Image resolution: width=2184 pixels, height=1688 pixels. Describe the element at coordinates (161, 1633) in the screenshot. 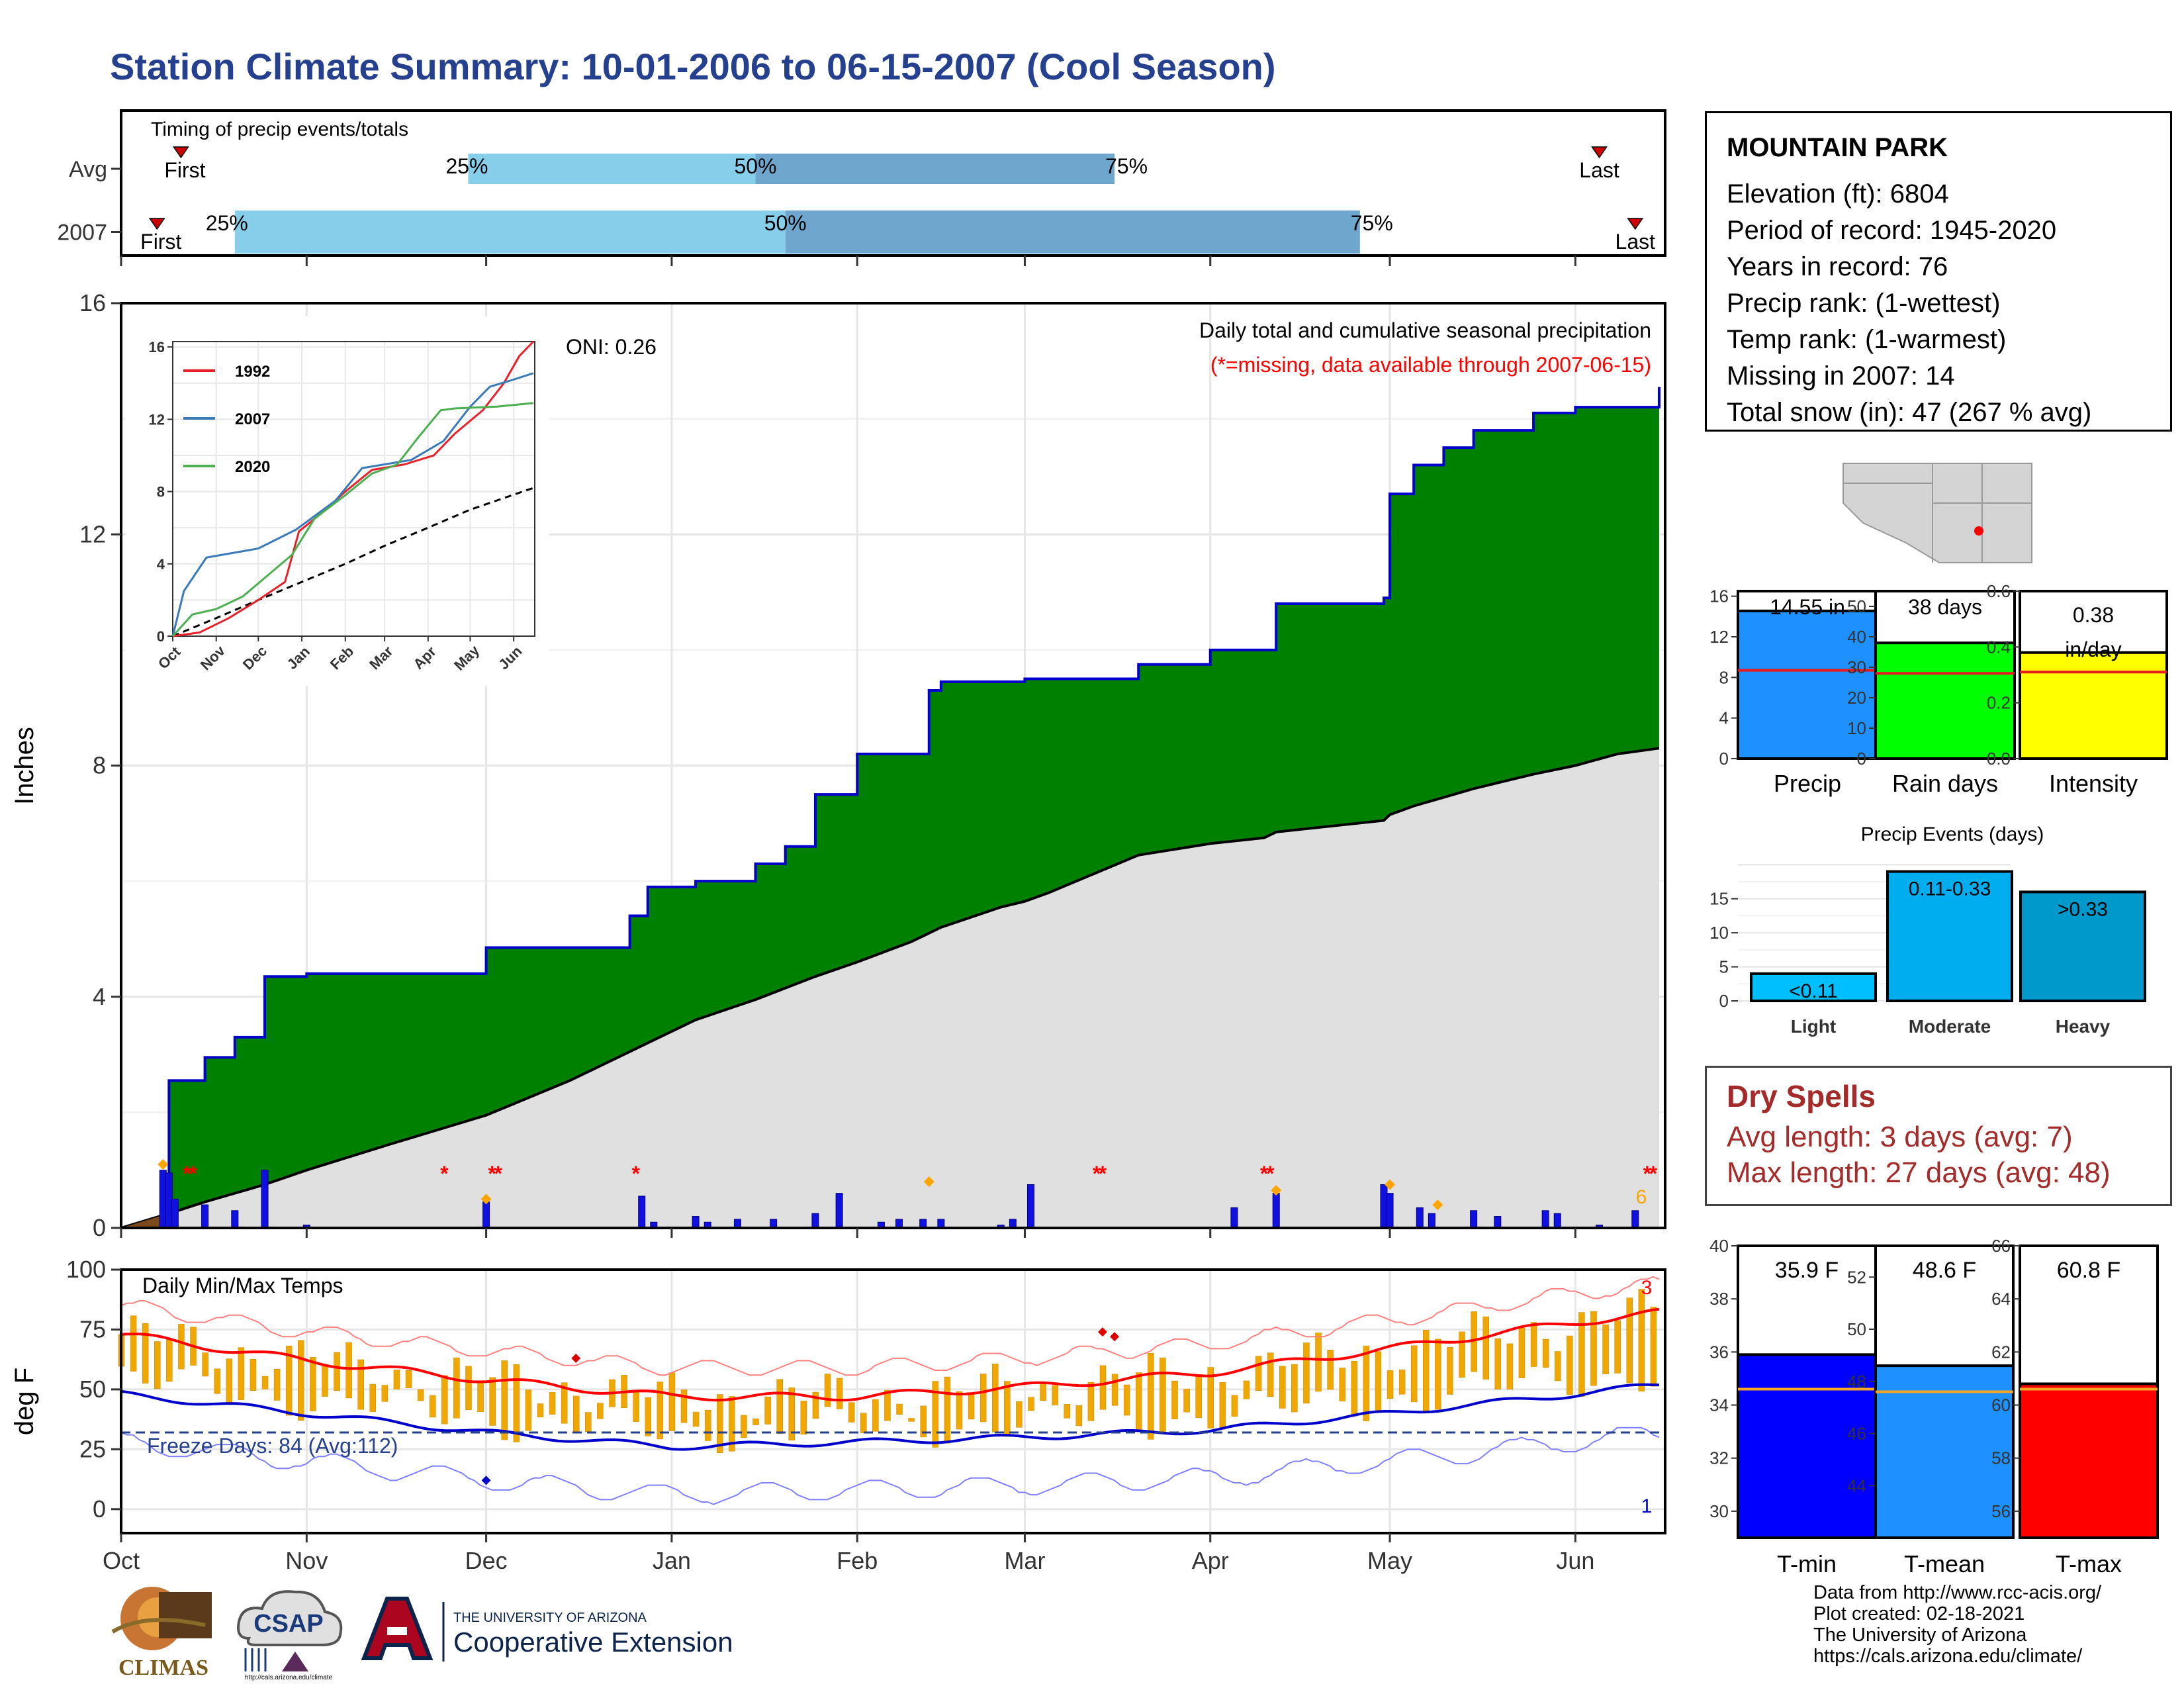

I see `climas-logo: CLIMAS` at that location.